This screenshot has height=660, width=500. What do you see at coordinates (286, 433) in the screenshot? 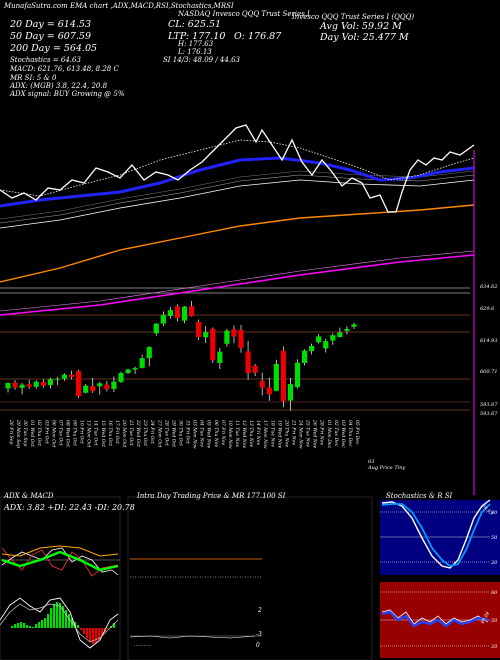
I see `date-label: 20 Thu Nov` at bounding box center [286, 433].